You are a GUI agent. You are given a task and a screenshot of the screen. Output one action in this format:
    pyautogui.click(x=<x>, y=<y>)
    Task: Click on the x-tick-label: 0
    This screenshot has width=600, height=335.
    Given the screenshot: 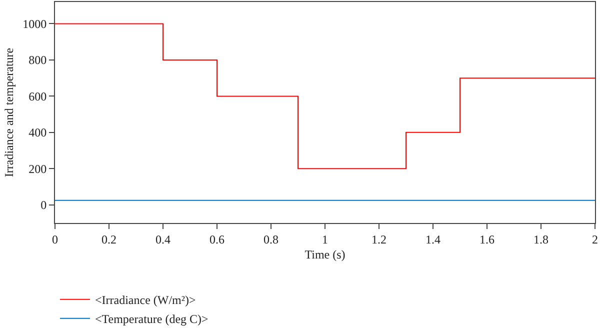 What is the action you would take?
    pyautogui.click(x=55, y=239)
    